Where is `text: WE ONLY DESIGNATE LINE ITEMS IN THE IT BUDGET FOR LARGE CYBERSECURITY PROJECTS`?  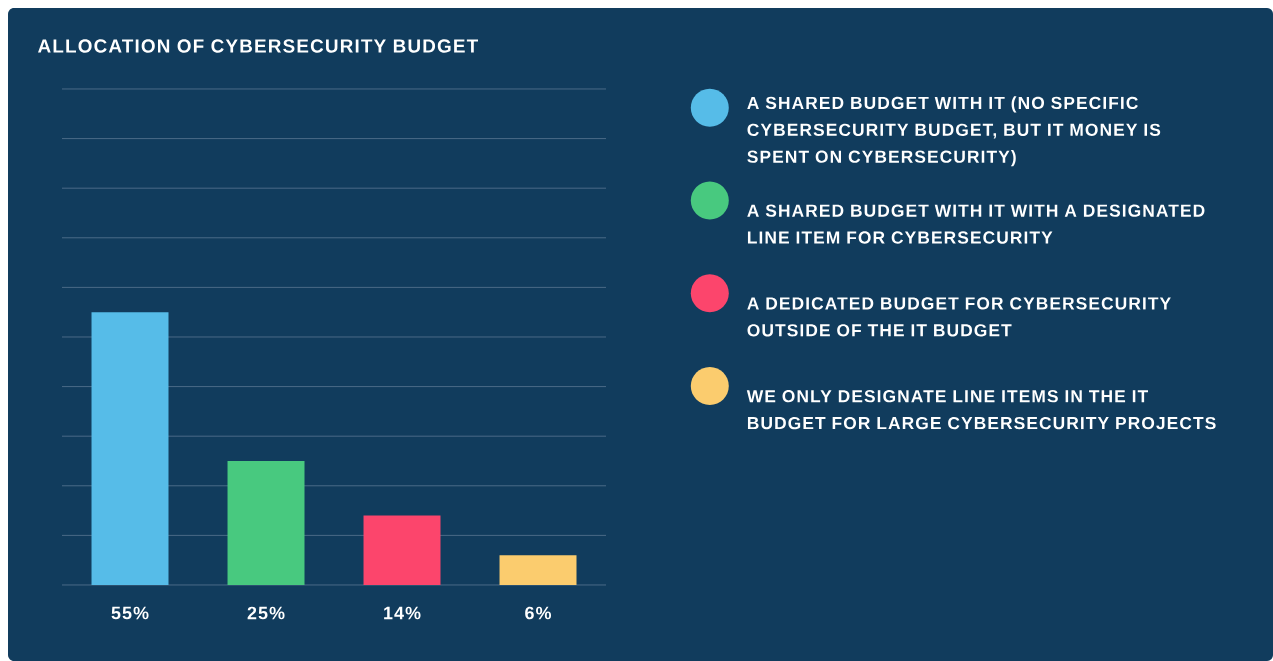
text: WE ONLY DESIGNATE LINE ITEMS IN THE IT BUDGET FOR LARGE CYBERSECURITY PROJECTS is located at coordinates (981, 410).